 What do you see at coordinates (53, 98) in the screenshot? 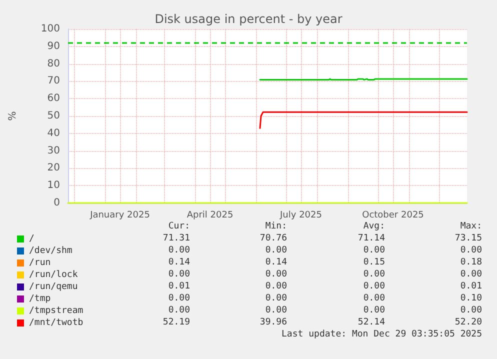
I see `y-tick-label: 60` at bounding box center [53, 98].